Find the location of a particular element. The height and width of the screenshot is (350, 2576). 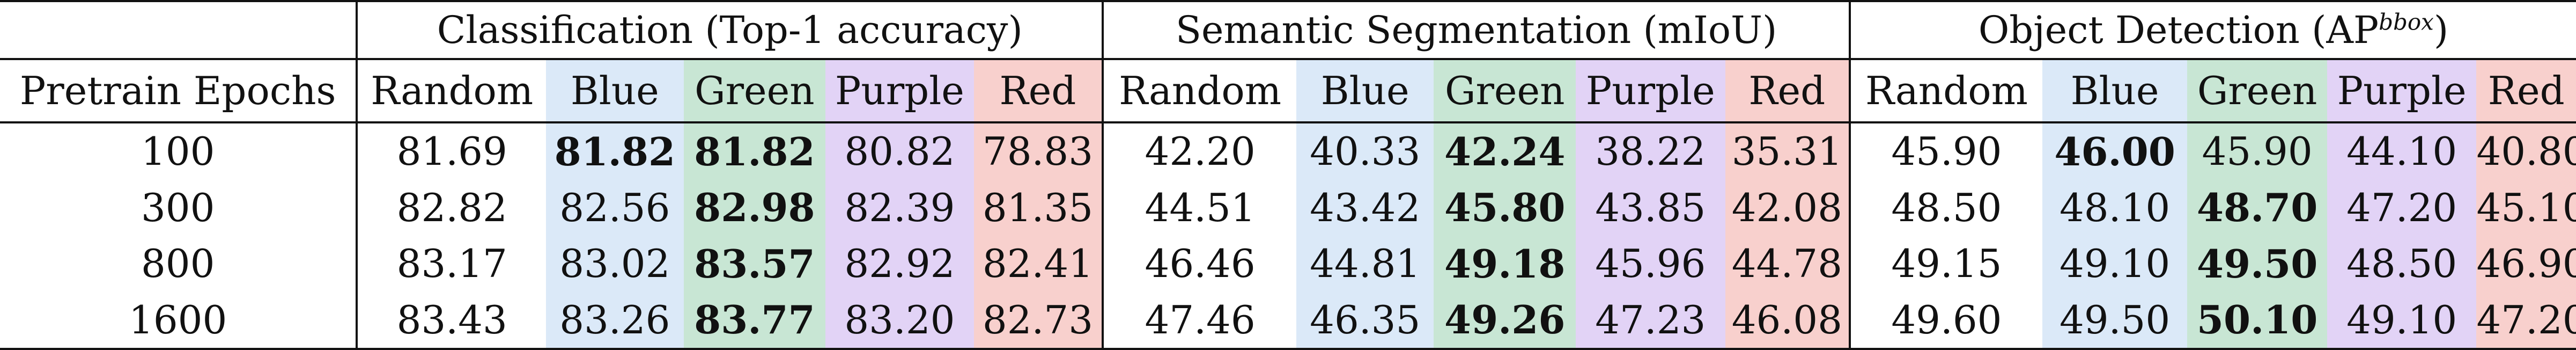

cell-cls-purple: 80.82 is located at coordinates (899, 151).